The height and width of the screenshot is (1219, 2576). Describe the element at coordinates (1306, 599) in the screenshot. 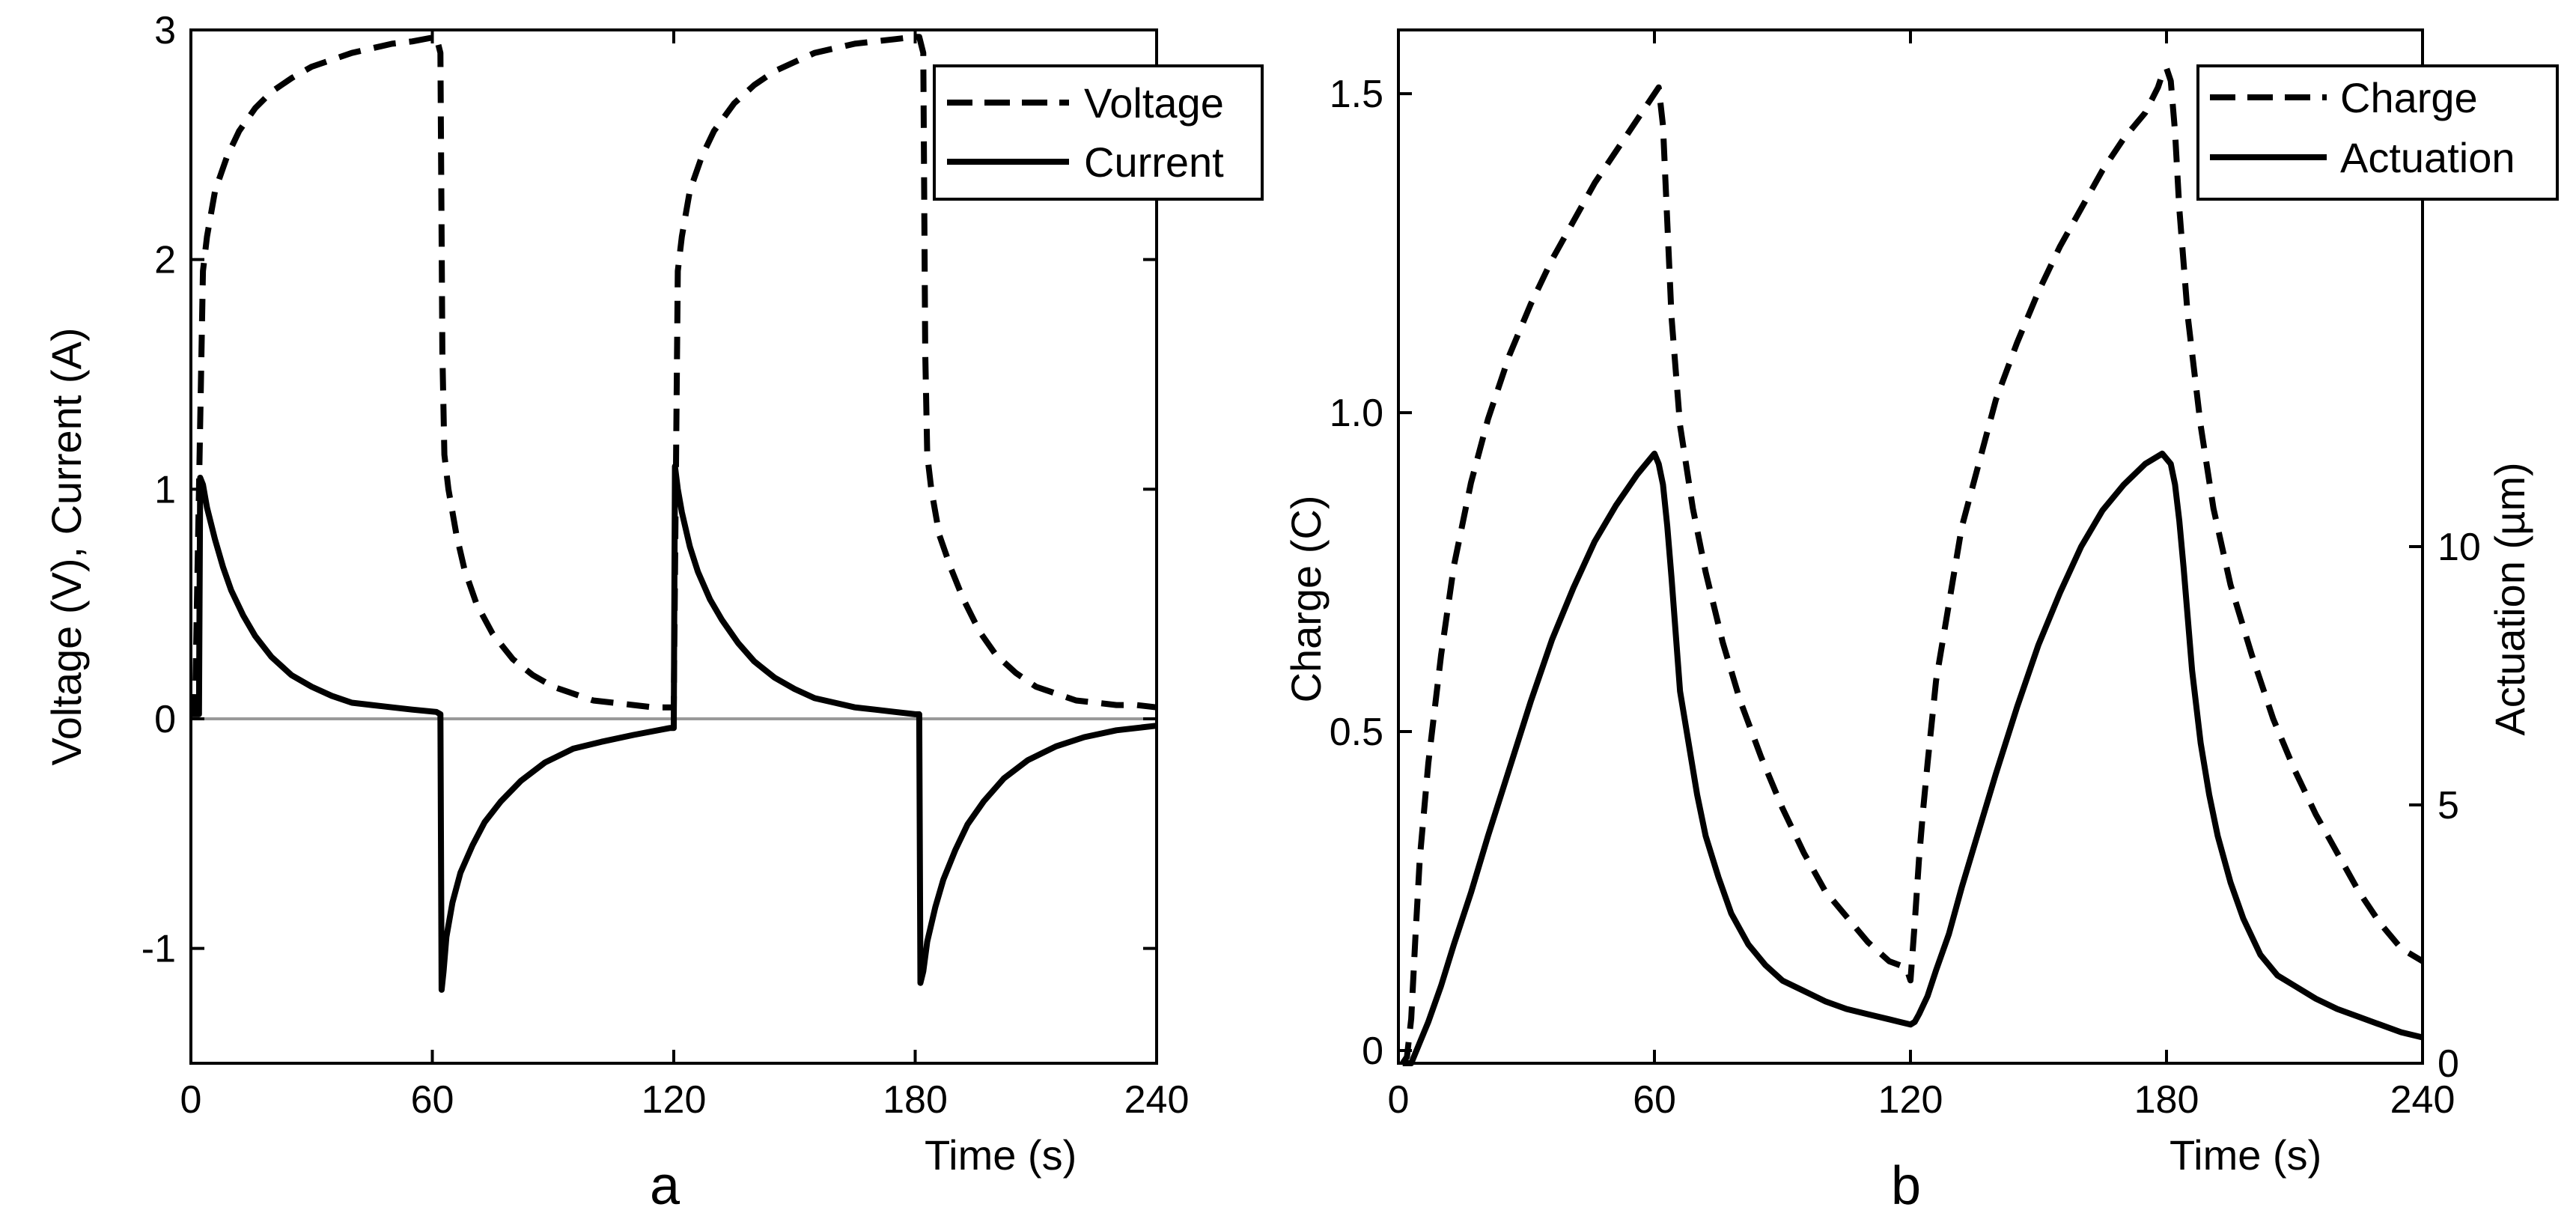

I see `y-axis-label-b: Charge (C)` at that location.